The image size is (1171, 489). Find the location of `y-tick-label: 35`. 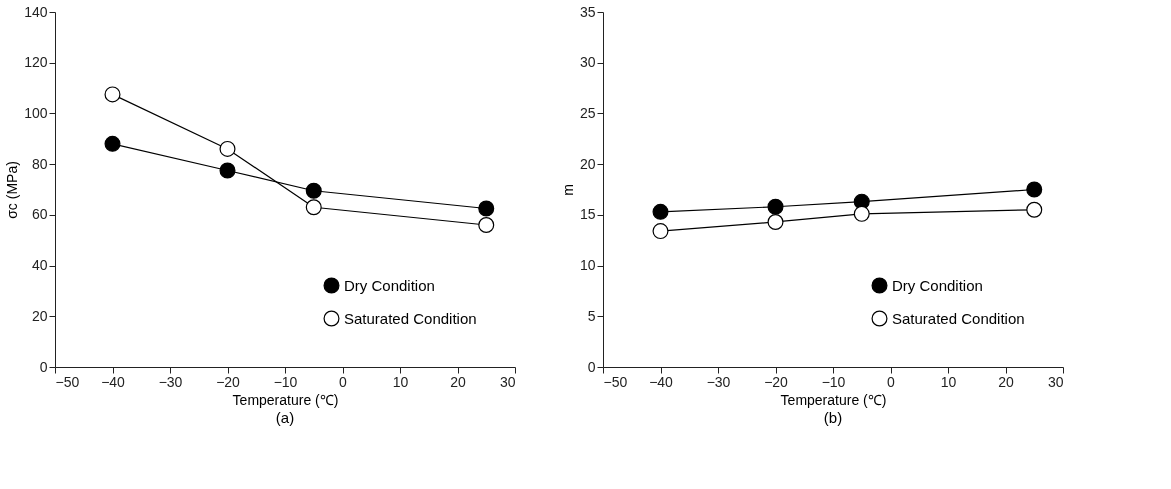

y-tick-label: 35 is located at coordinates (587, 11).